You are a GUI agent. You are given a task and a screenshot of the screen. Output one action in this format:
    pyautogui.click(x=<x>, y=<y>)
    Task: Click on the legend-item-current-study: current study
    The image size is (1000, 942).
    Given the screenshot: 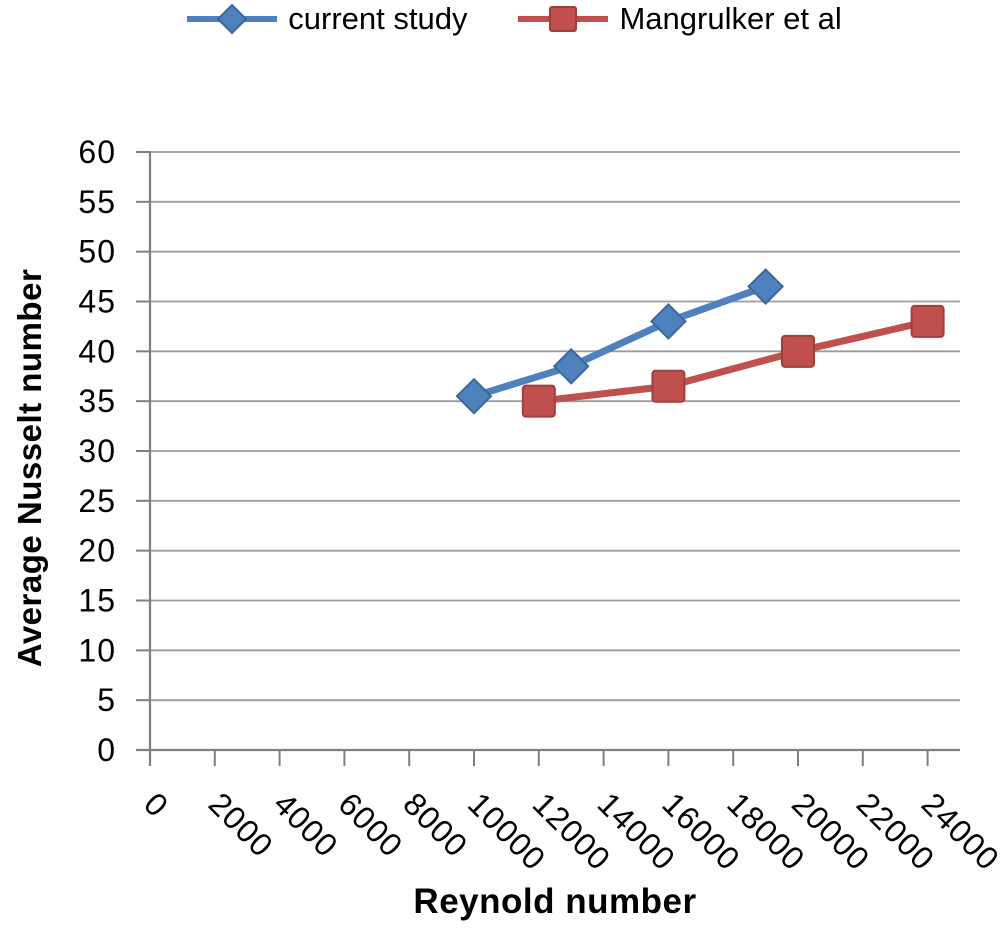 What is the action you would take?
    pyautogui.click(x=326, y=19)
    